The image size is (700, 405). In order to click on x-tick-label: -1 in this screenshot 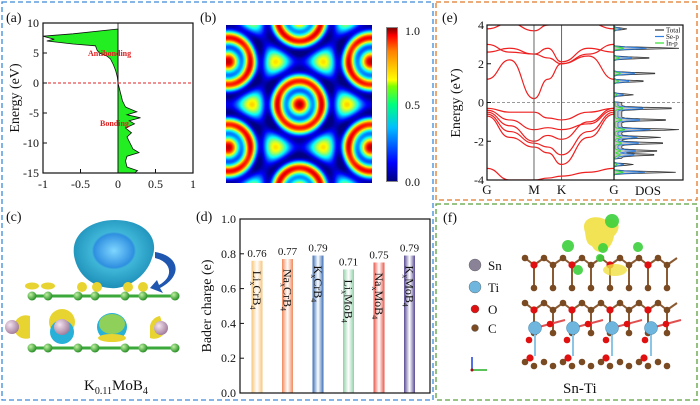, I will do `click(43, 184)`.